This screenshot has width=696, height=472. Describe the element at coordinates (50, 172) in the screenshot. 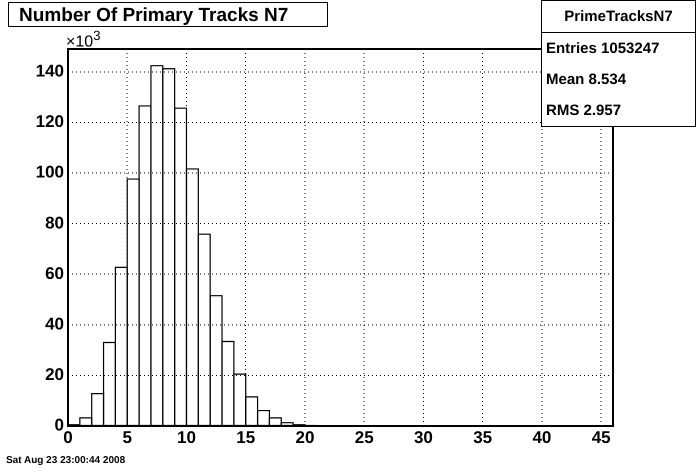

I see `y-tick-label: 100` at that location.